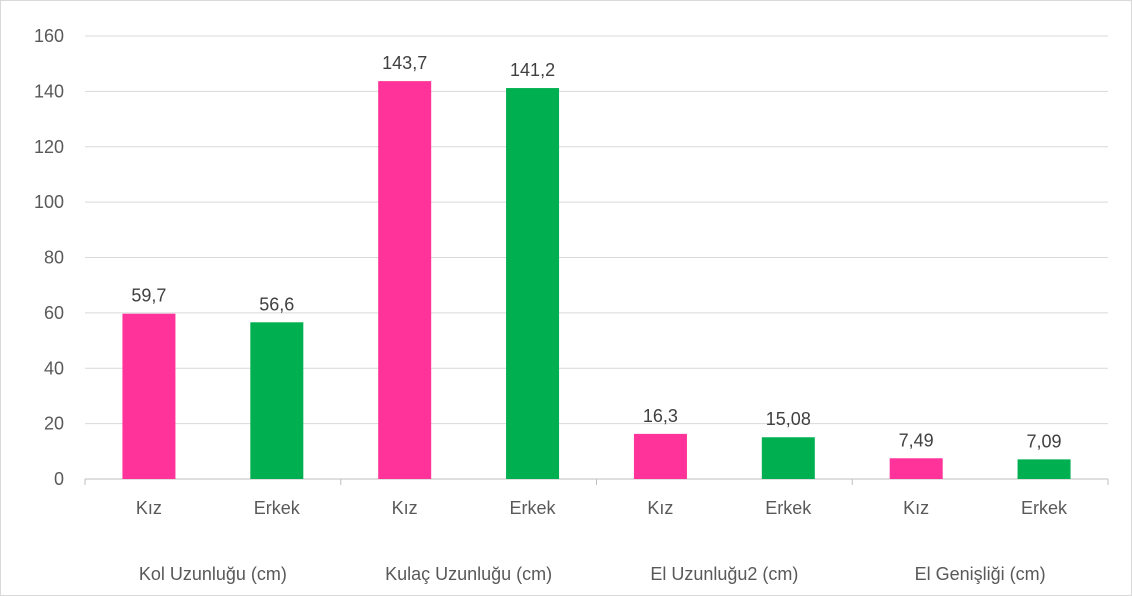 This screenshot has width=1132, height=596. What do you see at coordinates (49, 147) in the screenshot?
I see `y-tick-label: 120` at bounding box center [49, 147].